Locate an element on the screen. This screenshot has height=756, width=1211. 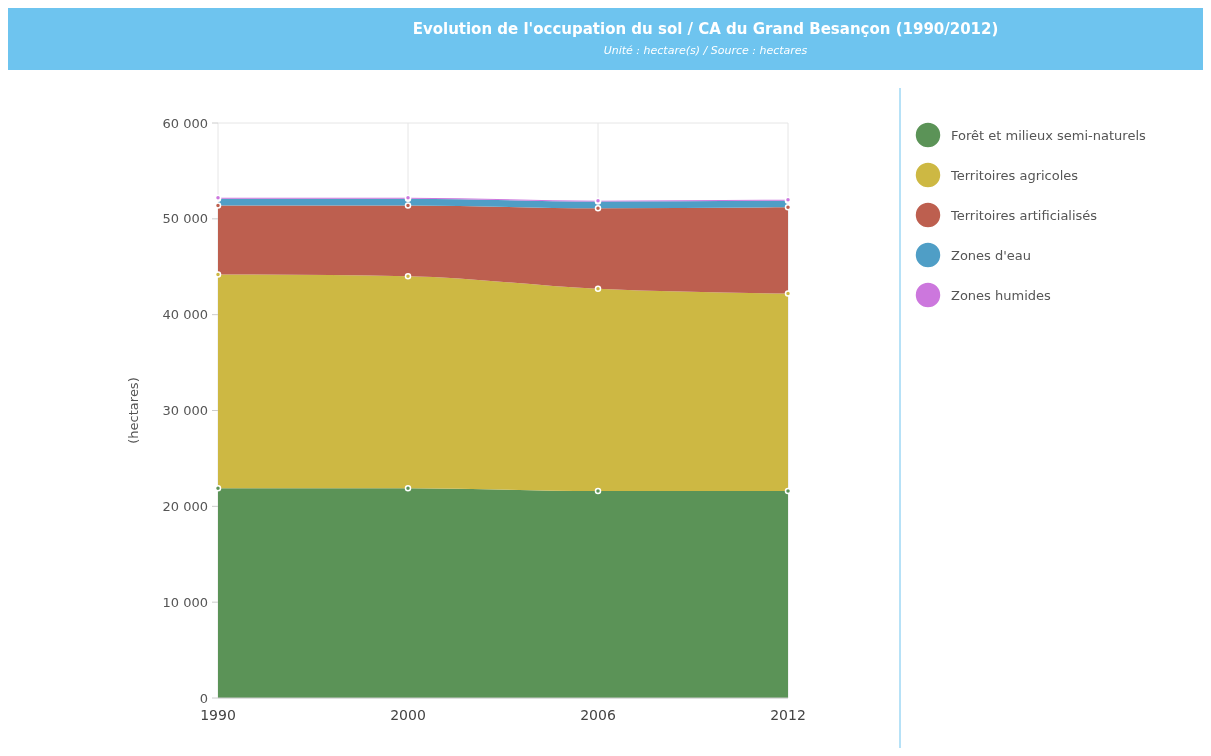
y-tick-label: 60 000 is located at coordinates (185, 123).